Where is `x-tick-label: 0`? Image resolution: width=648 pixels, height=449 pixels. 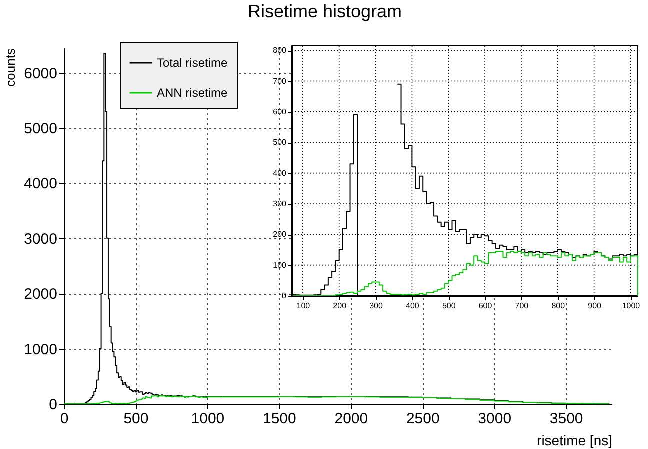
x-tick-label: 0 is located at coordinates (64, 419).